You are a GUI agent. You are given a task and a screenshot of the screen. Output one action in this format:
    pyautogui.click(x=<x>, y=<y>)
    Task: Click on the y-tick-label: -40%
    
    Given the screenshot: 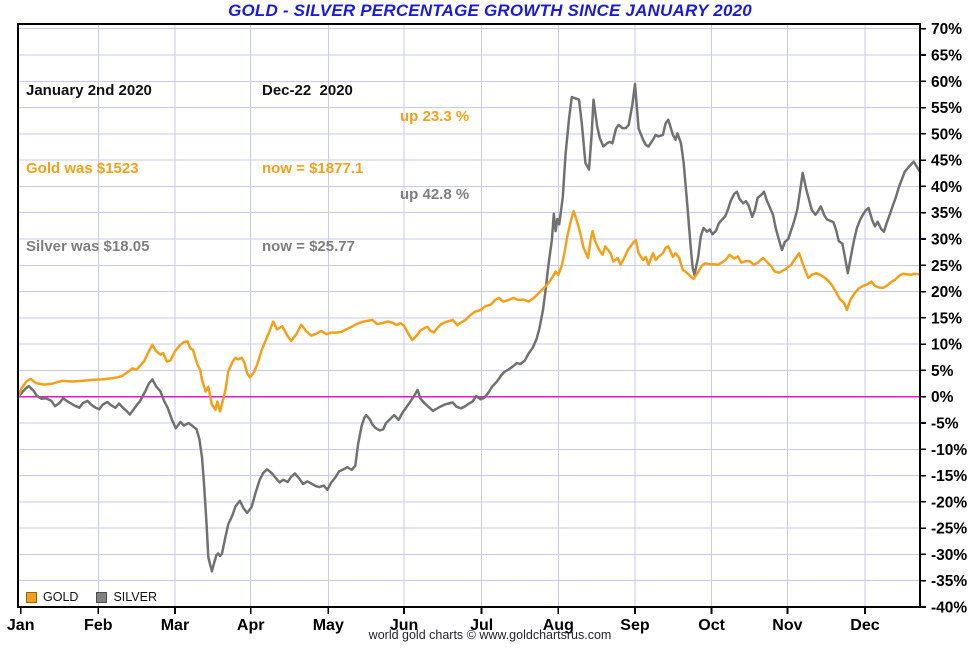 What is the action you would take?
    pyautogui.click(x=949, y=608)
    